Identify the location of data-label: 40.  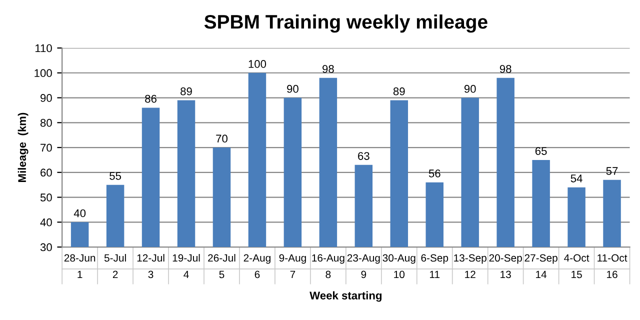
(80, 213).